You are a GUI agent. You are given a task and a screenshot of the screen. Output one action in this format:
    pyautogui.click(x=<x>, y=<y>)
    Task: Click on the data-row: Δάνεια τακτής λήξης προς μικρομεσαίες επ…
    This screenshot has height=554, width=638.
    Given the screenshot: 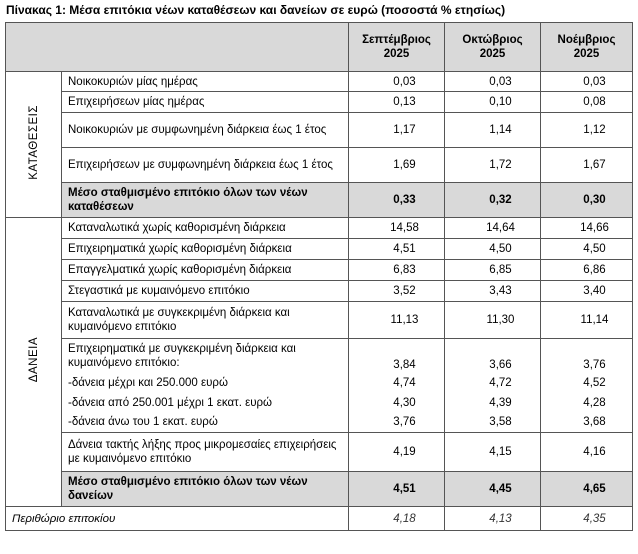 What is the action you would take?
    pyautogui.click(x=319, y=452)
    